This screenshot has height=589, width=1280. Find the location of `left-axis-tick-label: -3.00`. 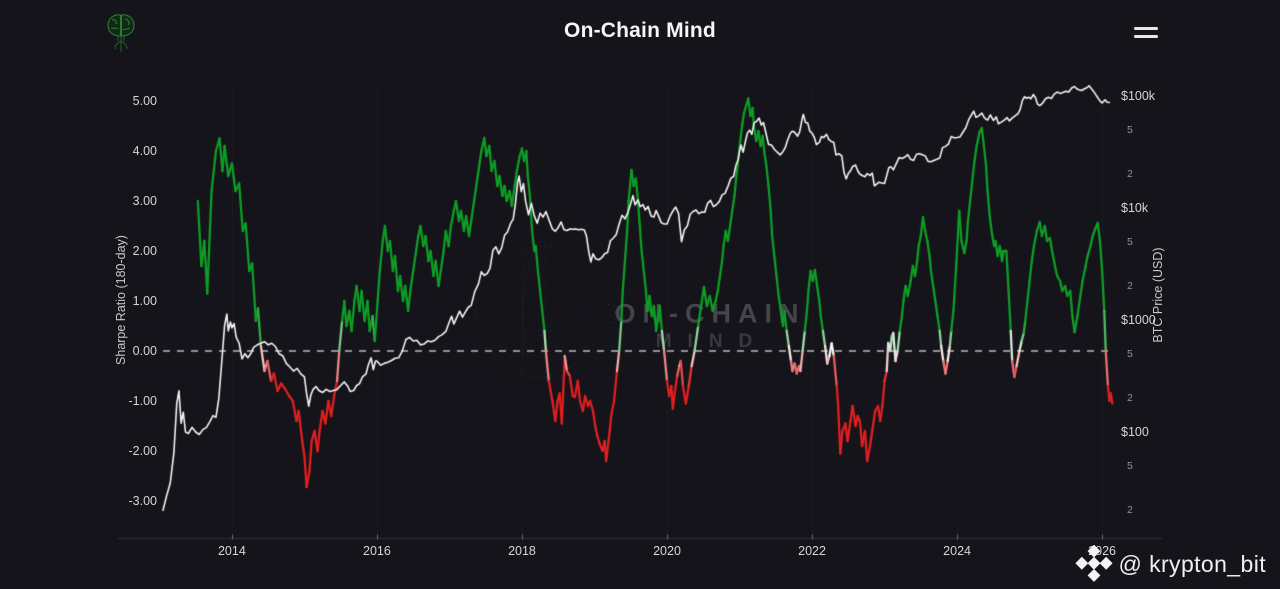

left-axis-tick-label: -3.00 is located at coordinates (143, 501).